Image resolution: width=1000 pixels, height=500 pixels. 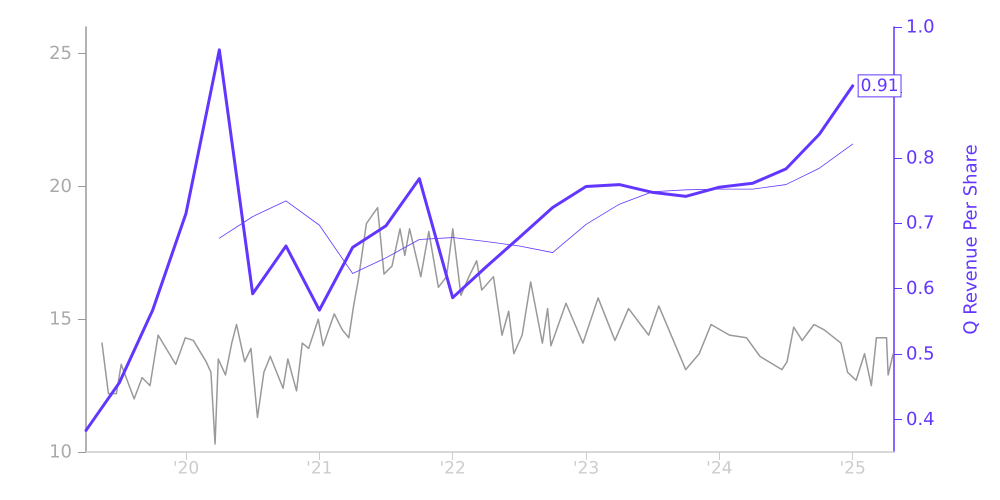 I want to click on y-tick-label: 10, so click(x=60, y=452).